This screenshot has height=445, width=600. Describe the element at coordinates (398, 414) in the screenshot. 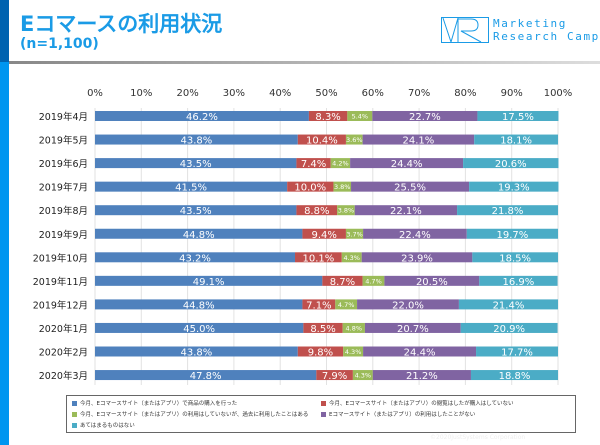

I see `legend-item: Eコマースサイト（またはアプリ）の利用はしたことがない` at that location.